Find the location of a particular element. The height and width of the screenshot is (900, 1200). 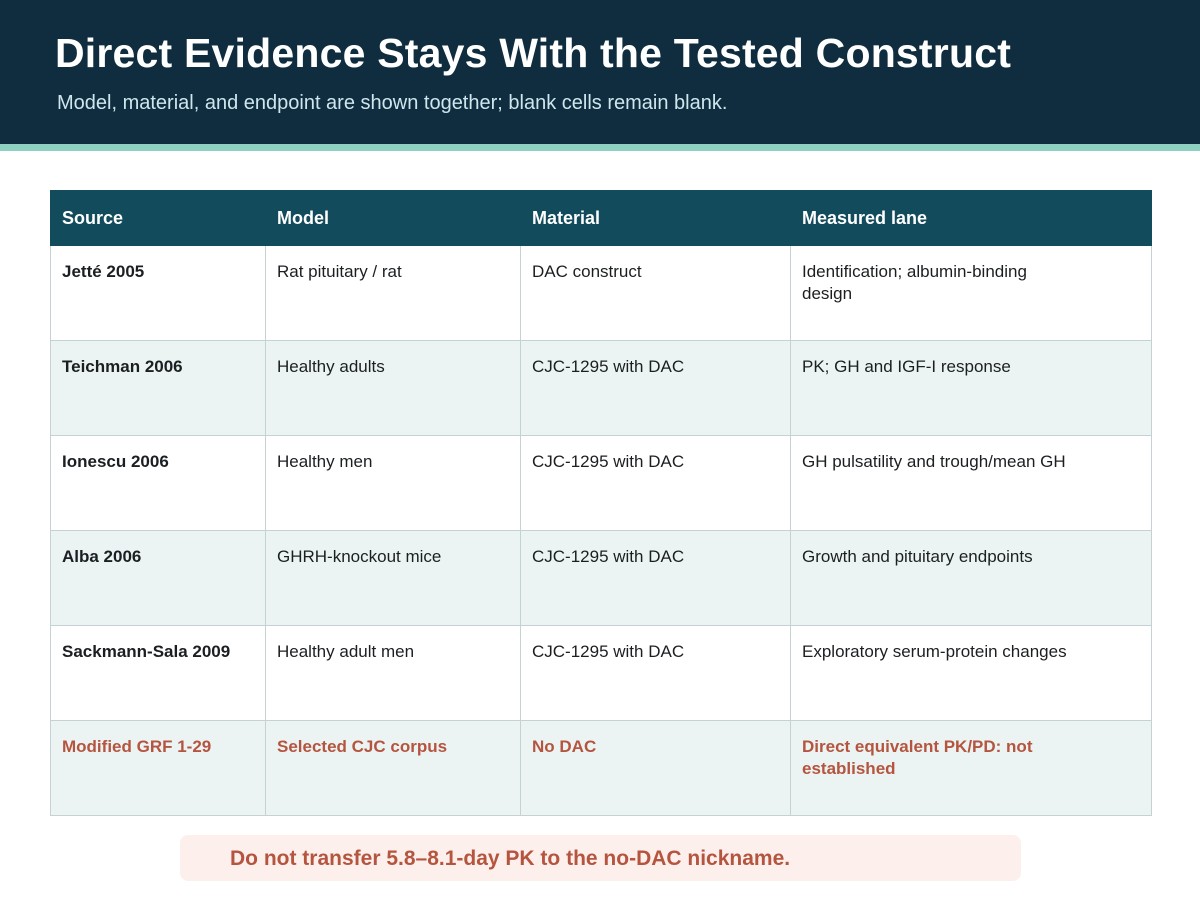

measured-lane-cell: PK; GH and IGF-I response is located at coordinates (971, 388).